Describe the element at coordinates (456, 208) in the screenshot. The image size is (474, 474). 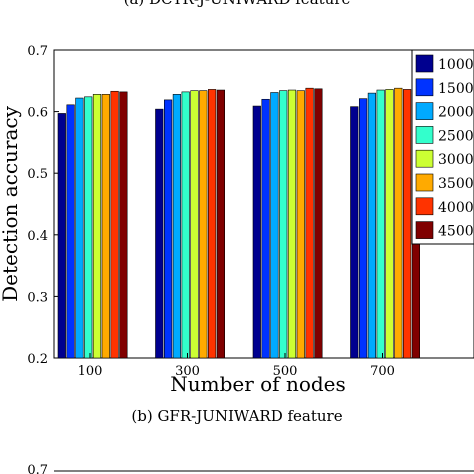
I see `legend-label: 4000` at that location.